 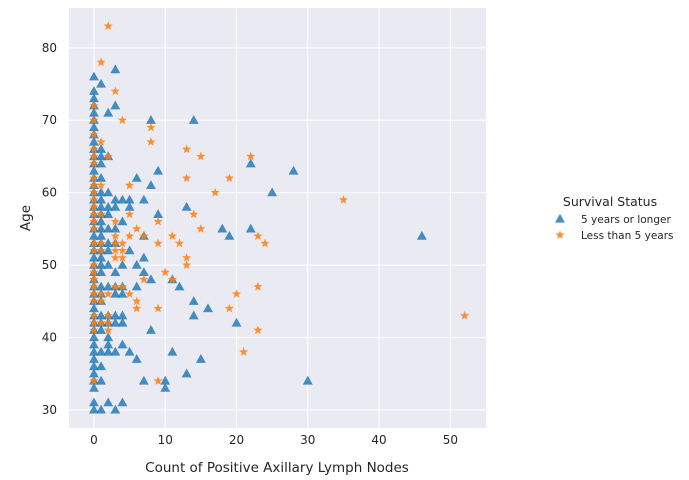 What do you see at coordinates (277, 468) in the screenshot?
I see `x-axis-label: Count of Positive Axillary Lymph Nodes` at bounding box center [277, 468].